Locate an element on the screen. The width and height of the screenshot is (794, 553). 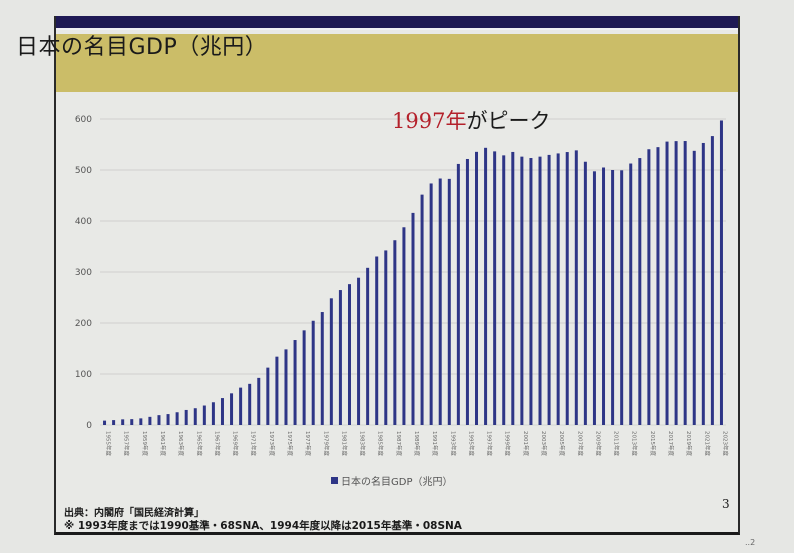
bar-2002 is located at coordinates (531, 291).